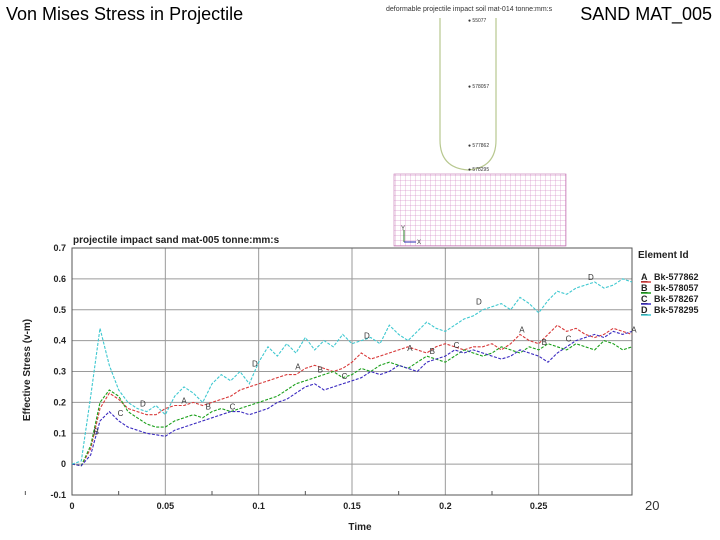  Describe the element at coordinates (676, 310) in the screenshot. I see `legend-entry-d: Bk-578295` at that location.